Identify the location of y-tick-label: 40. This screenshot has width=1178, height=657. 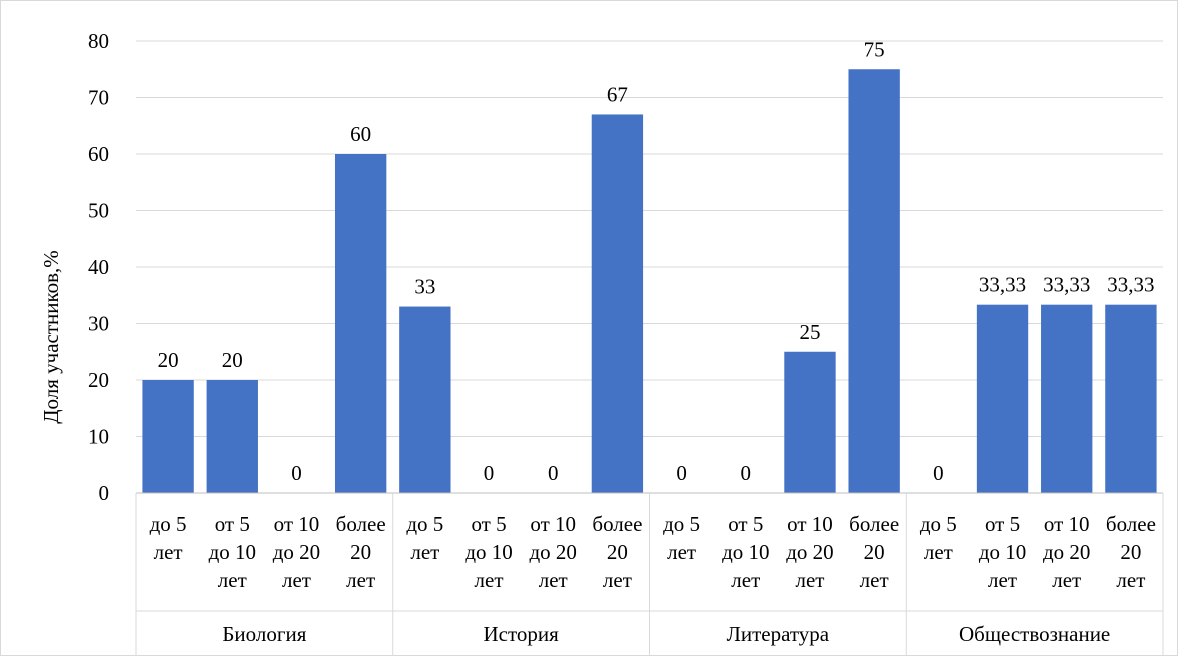
(98, 267).